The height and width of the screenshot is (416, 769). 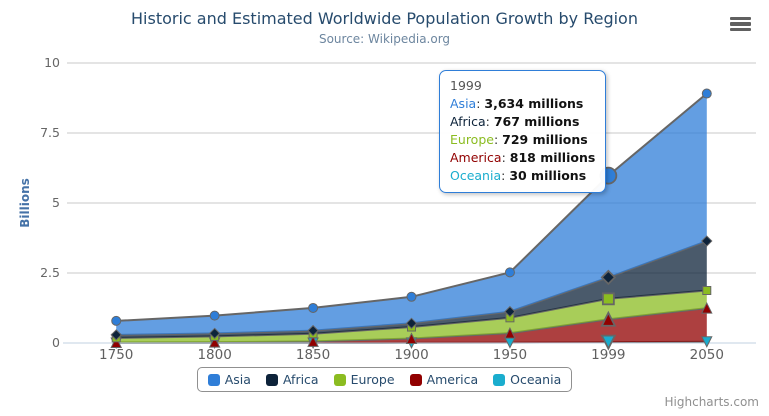 What do you see at coordinates (476, 157) in the screenshot?
I see `tooltip-series-name: America` at bounding box center [476, 157].